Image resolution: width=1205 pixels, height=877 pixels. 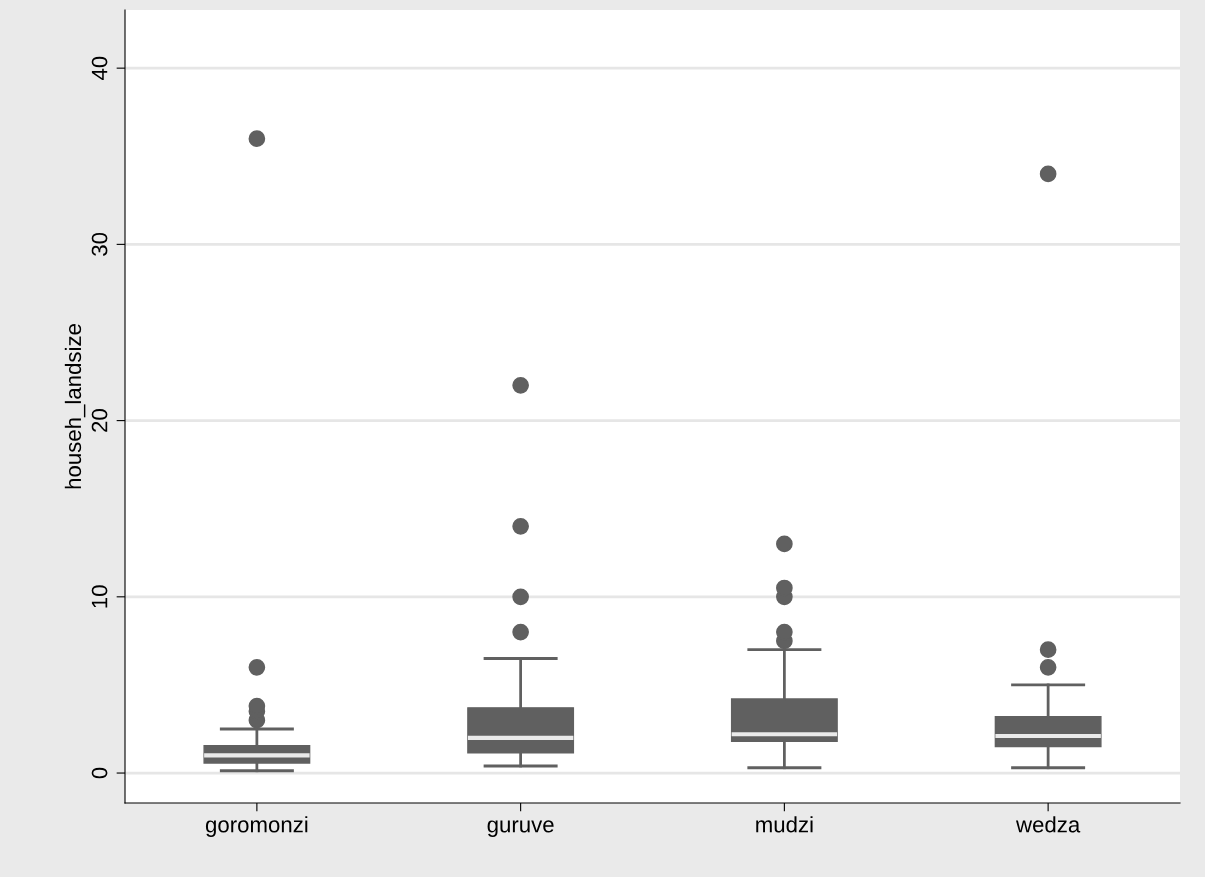 I want to click on y-tick-label: 10, so click(x=99, y=596).